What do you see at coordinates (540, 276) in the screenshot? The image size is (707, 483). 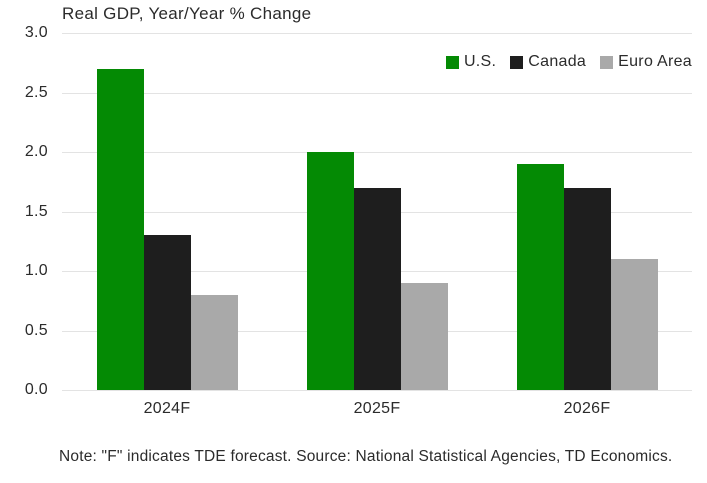 I see `bar-us-2026f` at bounding box center [540, 276].